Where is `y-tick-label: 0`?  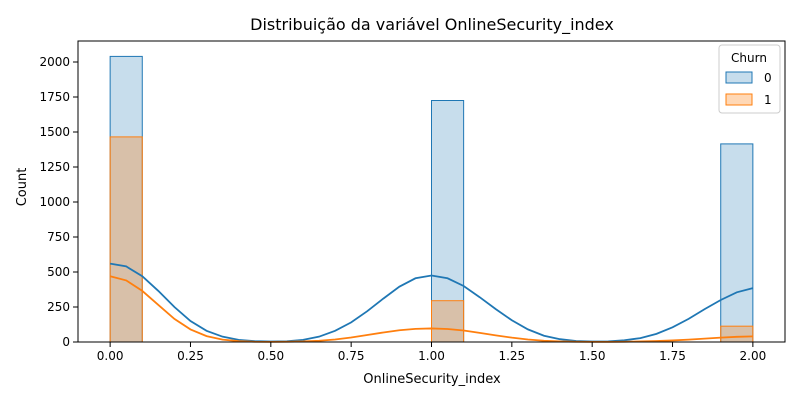 y-tick-label: 0 is located at coordinates (66, 342).